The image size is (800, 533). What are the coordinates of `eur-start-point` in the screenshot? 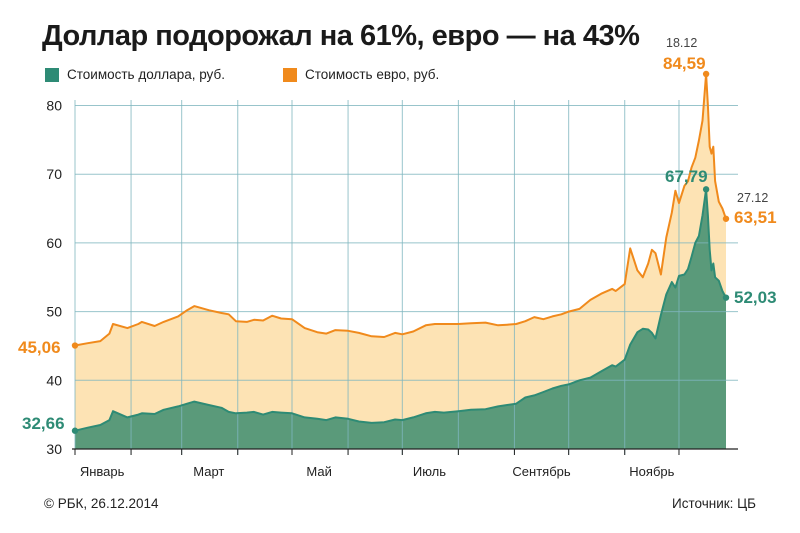 It's located at (75, 345).